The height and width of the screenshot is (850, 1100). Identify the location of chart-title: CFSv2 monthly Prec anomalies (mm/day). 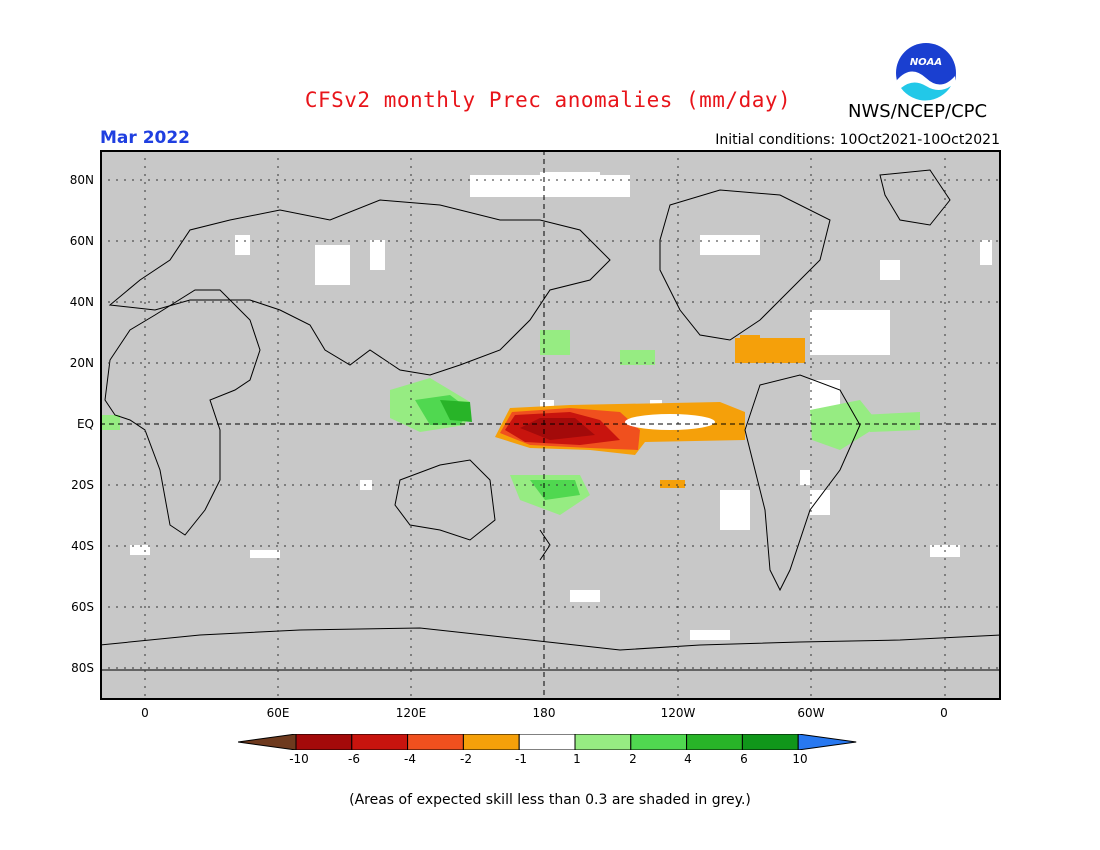
(548, 100).